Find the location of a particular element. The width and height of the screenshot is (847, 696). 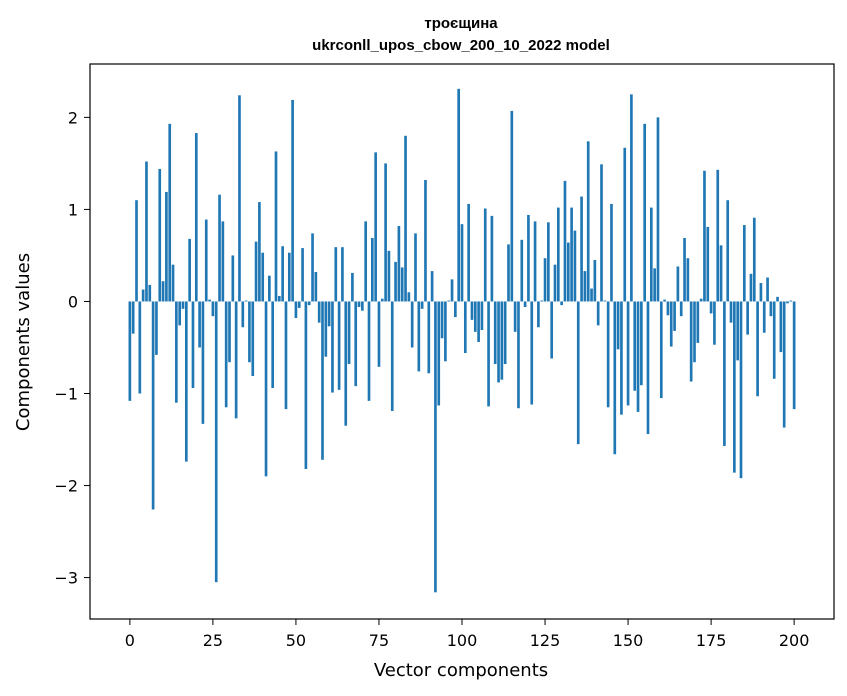

y-tick-label: −2 is located at coordinates (66, 486).